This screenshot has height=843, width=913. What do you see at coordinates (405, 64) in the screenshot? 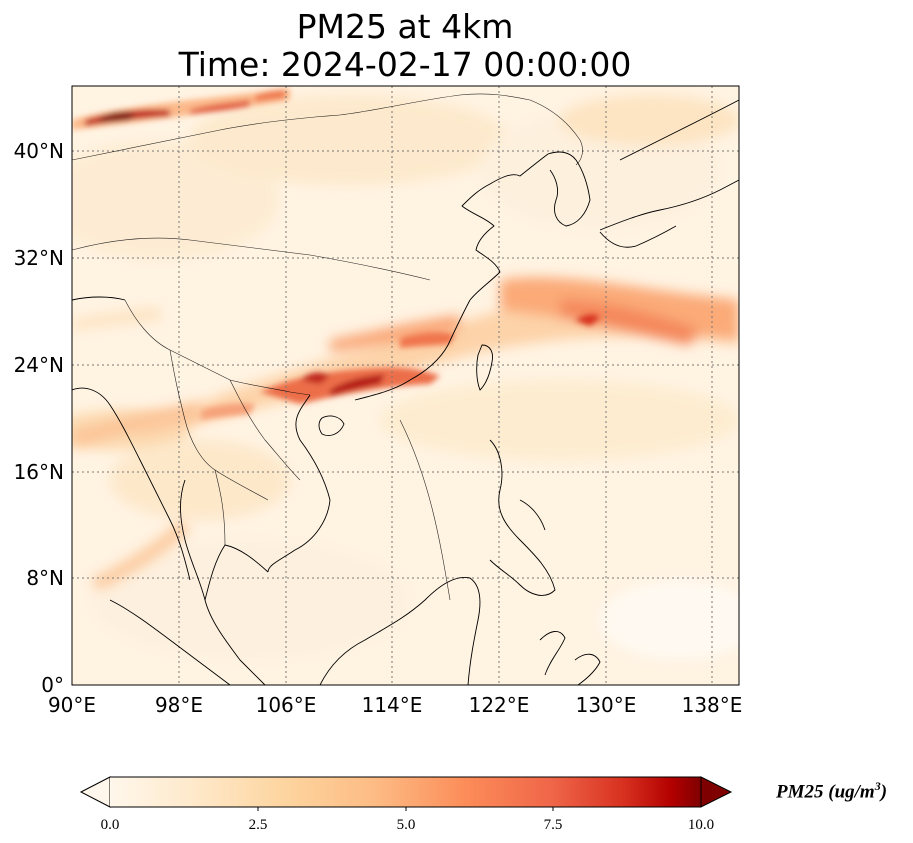
I see `title-line-2: Time: 2024-02-17 00:00:00` at bounding box center [405, 64].